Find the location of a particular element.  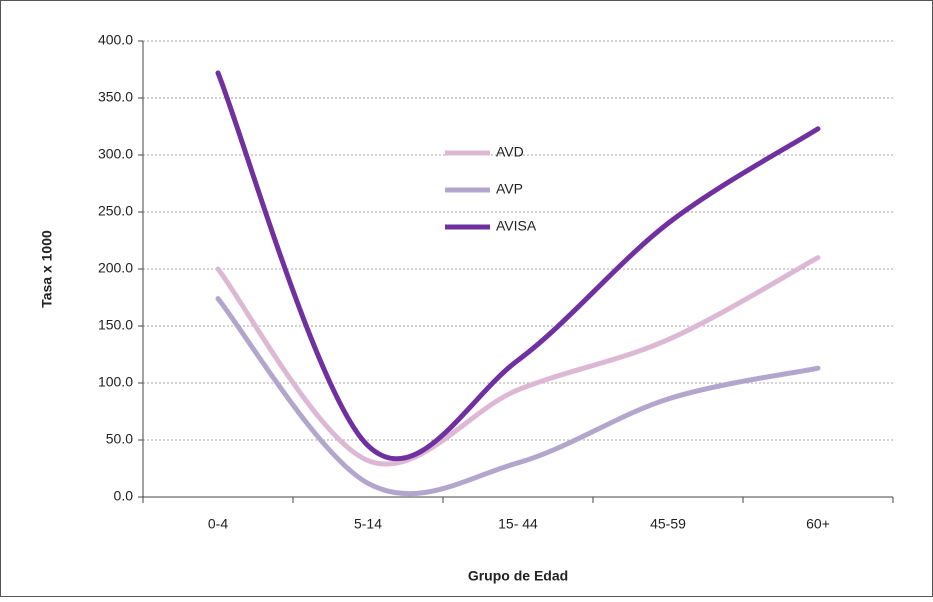

y-tick-label: 50.0 is located at coordinates (119, 439).